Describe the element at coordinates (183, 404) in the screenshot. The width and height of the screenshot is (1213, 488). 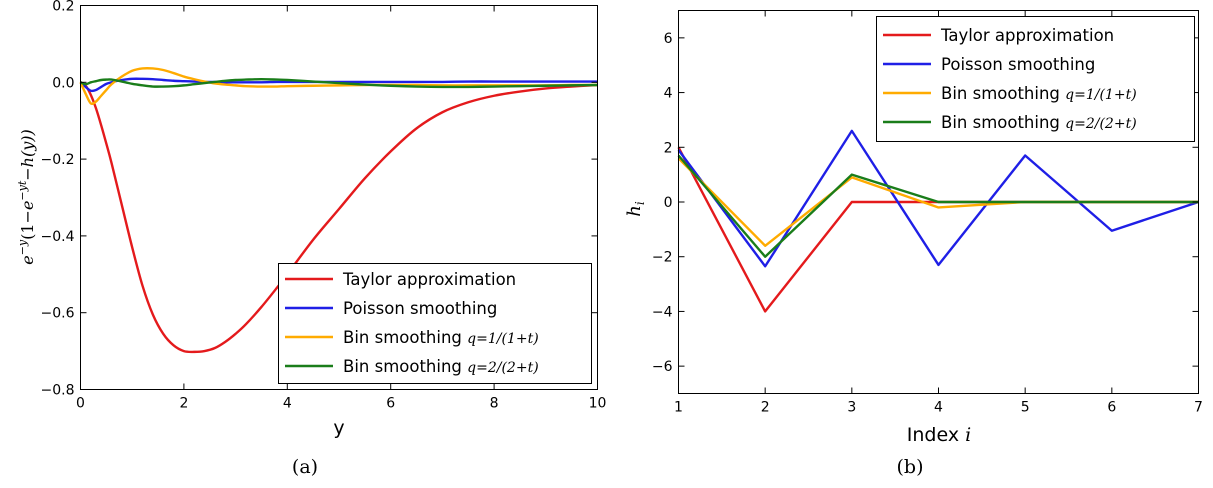
I see `panel-a-x-tick-label: 2` at that location.